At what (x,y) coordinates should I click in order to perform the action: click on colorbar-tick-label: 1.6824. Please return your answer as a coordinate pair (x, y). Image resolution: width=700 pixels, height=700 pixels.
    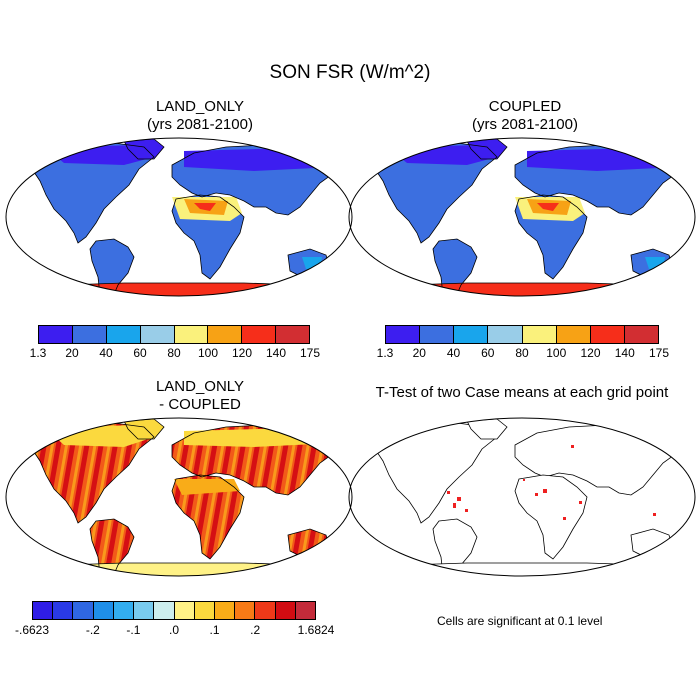
    Looking at the image, I should click on (316, 630).